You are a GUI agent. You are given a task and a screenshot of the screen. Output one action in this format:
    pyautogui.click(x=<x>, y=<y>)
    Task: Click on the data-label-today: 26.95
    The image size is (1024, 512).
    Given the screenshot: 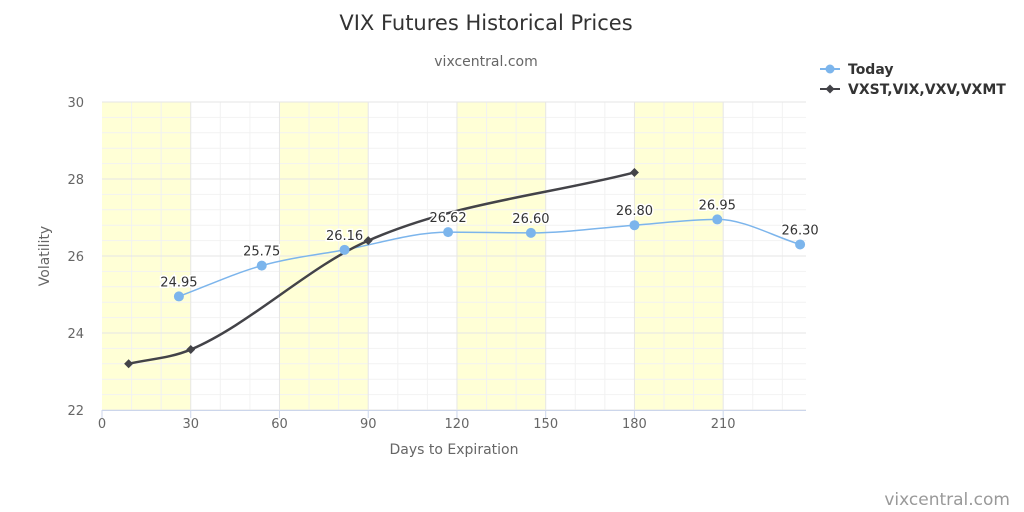 What is the action you would take?
    pyautogui.click(x=717, y=205)
    